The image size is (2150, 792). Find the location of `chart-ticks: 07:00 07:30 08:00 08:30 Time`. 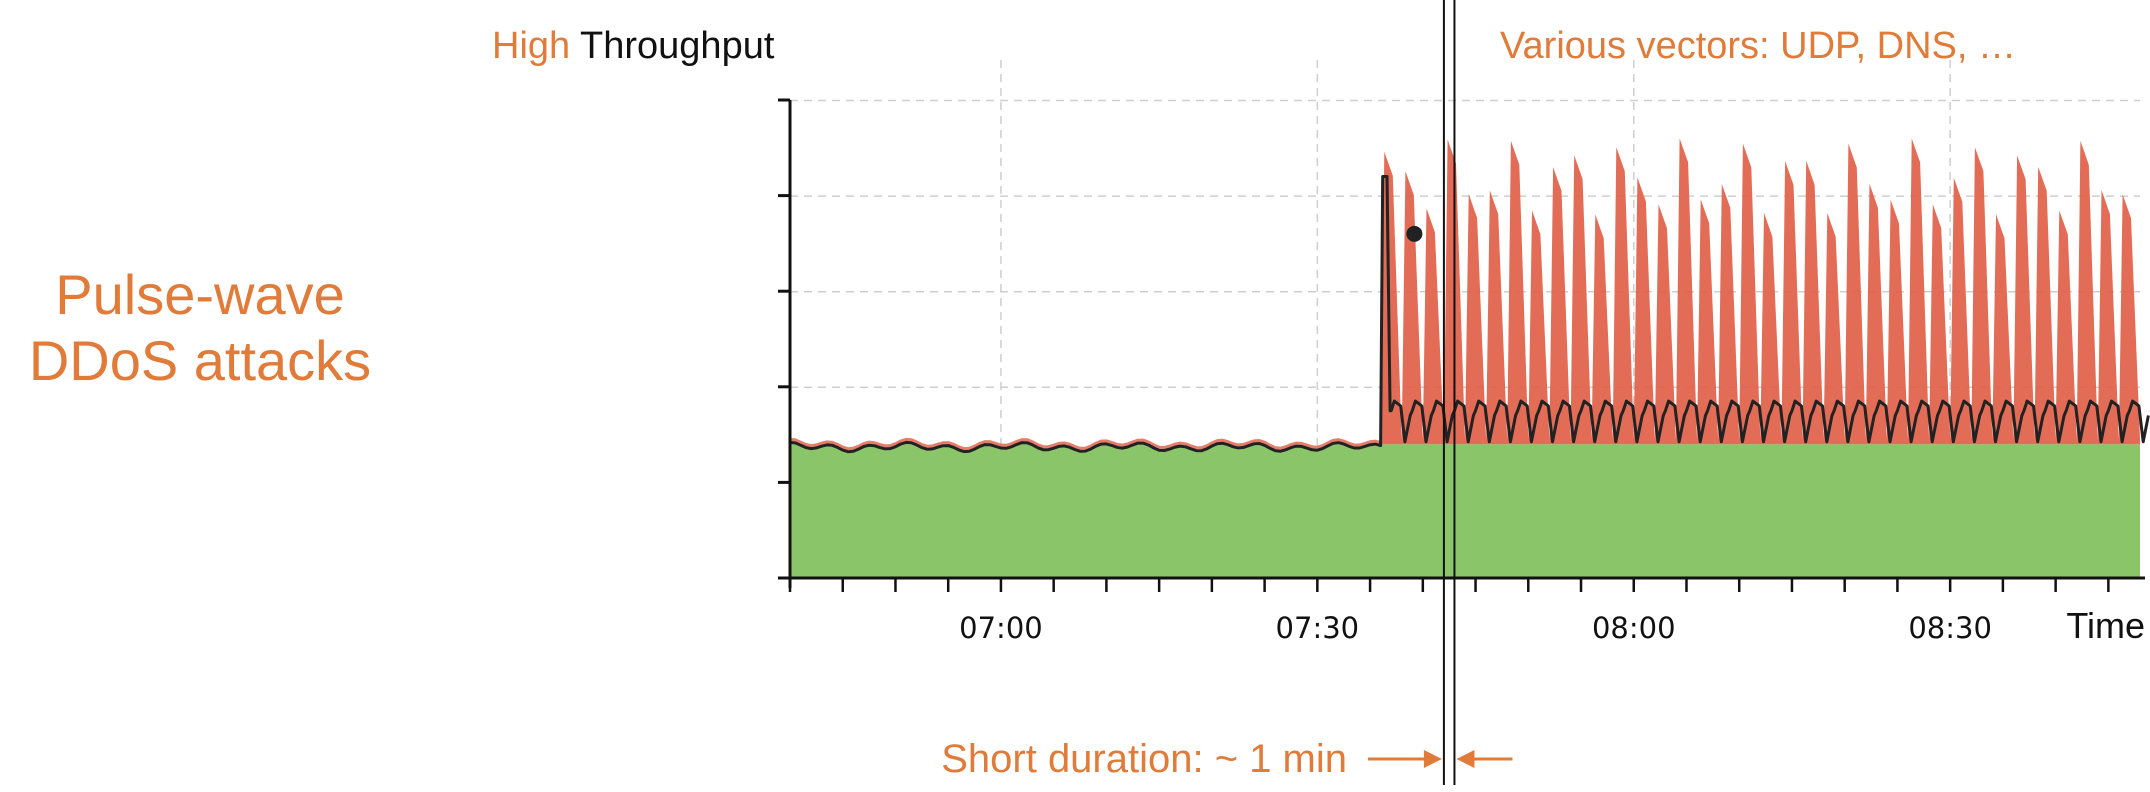

chart-ticks: 07:00 07:30 08:00 08:30 Time is located at coordinates (1466, 612).